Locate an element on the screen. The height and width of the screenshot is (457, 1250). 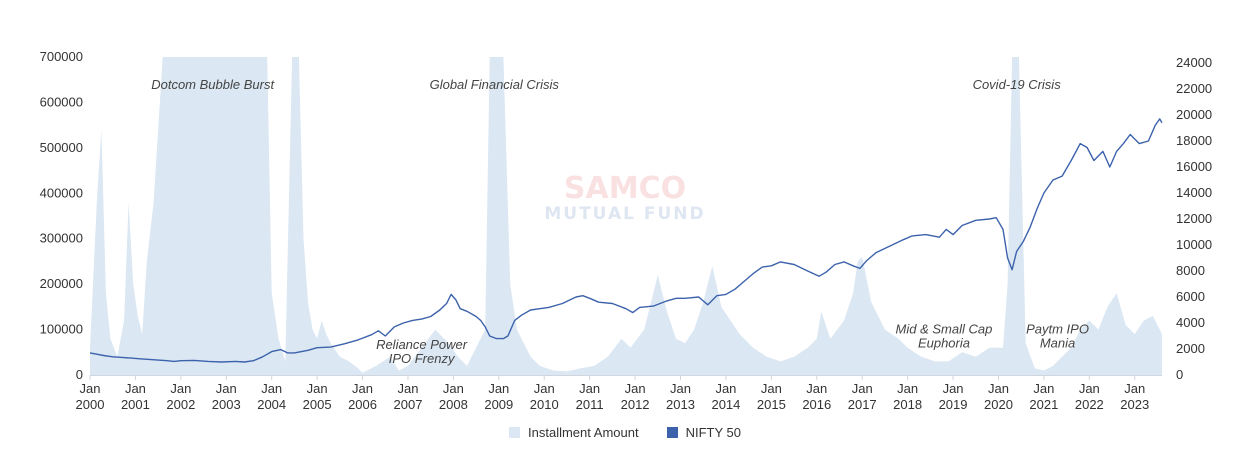
annotation-0: Dotcom Bubble Burst is located at coordinates (213, 84).